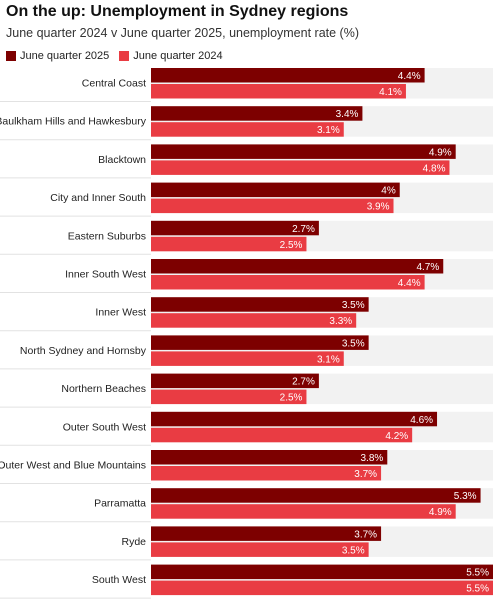 This screenshot has width=500, height=605. I want to click on category-row-outer-west-and-blue-mountains: Outer West and Blue Mountains 3.8% 3.7%, so click(246, 467).